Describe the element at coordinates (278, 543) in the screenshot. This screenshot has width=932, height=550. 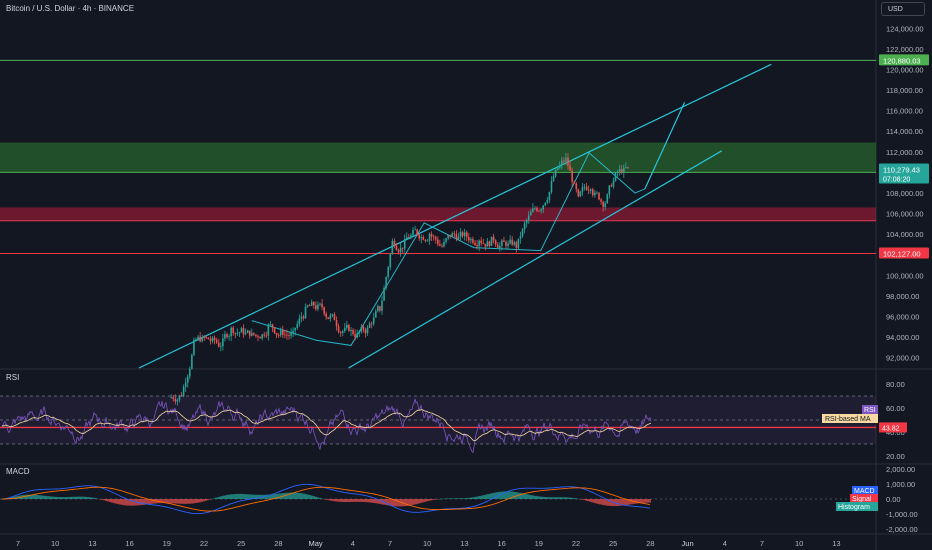
I see `time-tick-label: 28` at that location.